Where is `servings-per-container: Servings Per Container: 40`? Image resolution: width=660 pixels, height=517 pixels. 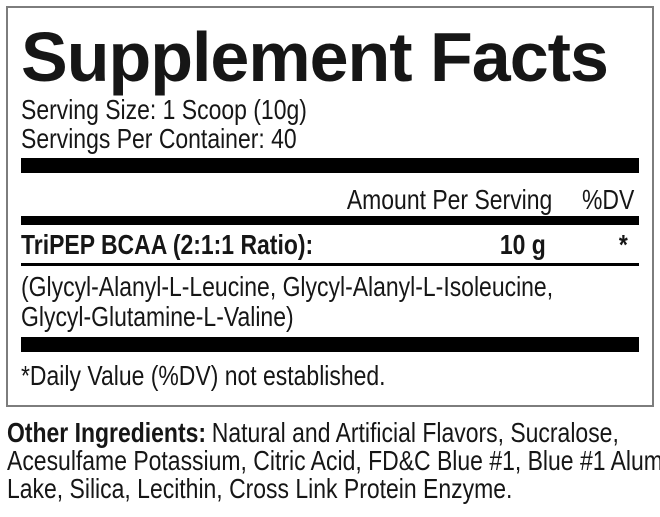
servings-per-container: Servings Per Container: 40 is located at coordinates (159, 138).